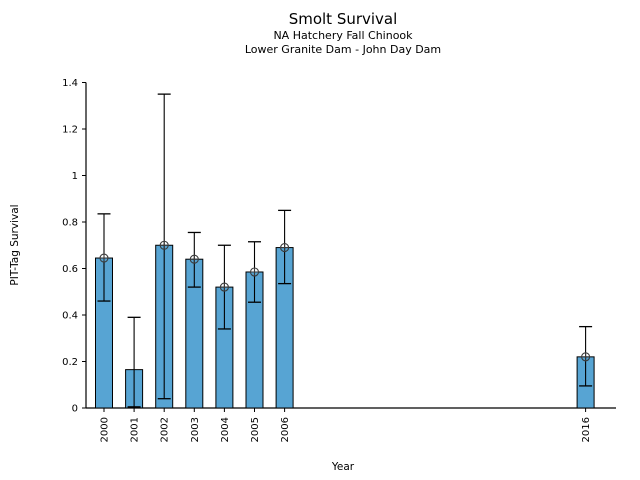 The height and width of the screenshot is (480, 640). I want to click on y-tick-label: 0, so click(75, 409).